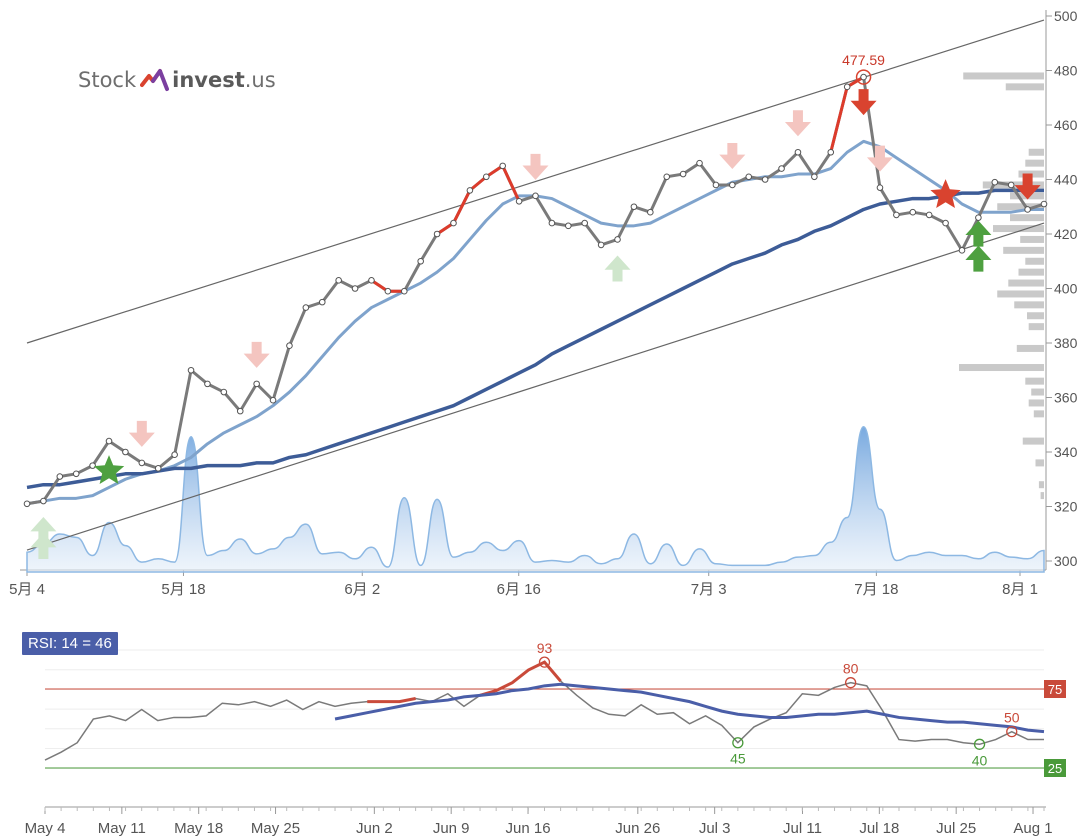 The height and width of the screenshot is (840, 1092). Describe the element at coordinates (260, 80) in the screenshot. I see `logo-text-us: .us` at that location.